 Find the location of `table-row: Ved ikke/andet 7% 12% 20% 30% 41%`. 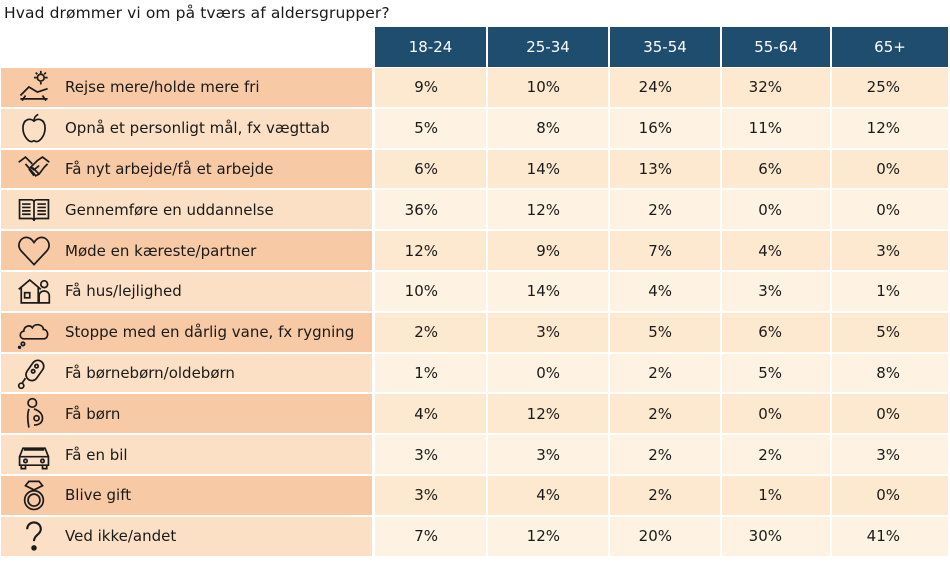

table-row: Ved ikke/andet 7% 12% 20% 30% 41% is located at coordinates (475, 536).